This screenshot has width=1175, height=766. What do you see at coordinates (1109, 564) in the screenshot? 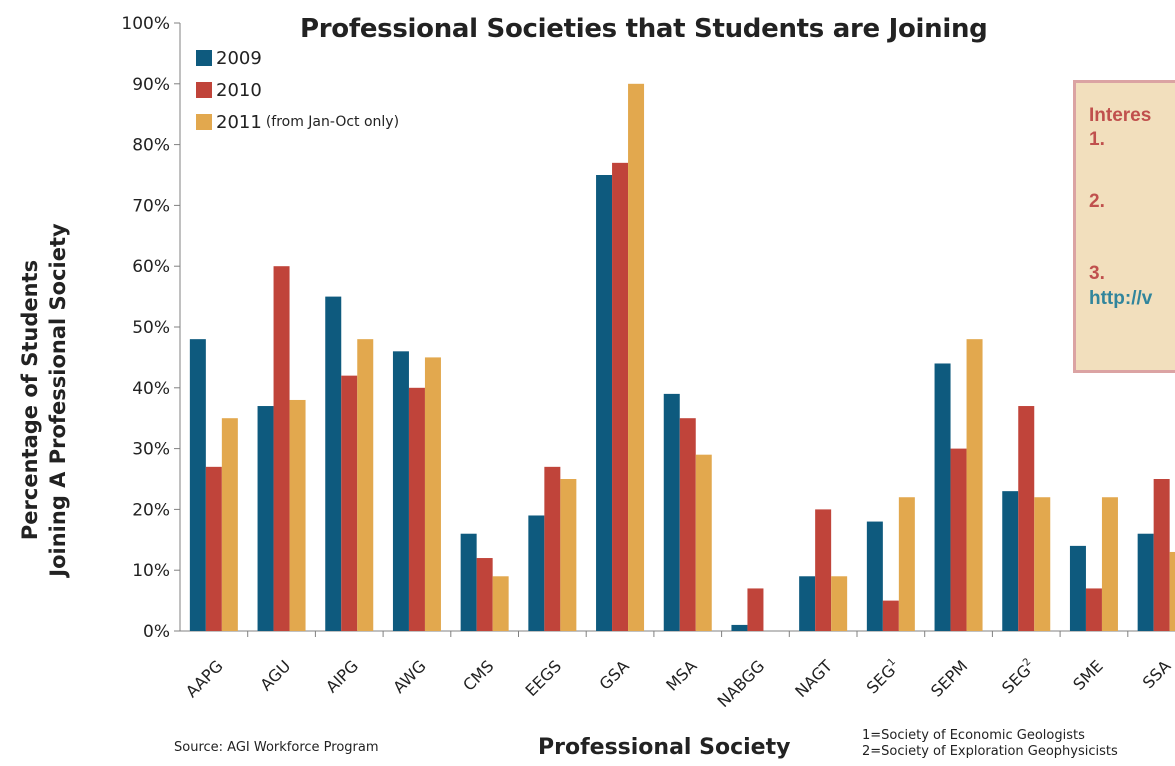
I see `bar-2011-SME` at bounding box center [1109, 564].